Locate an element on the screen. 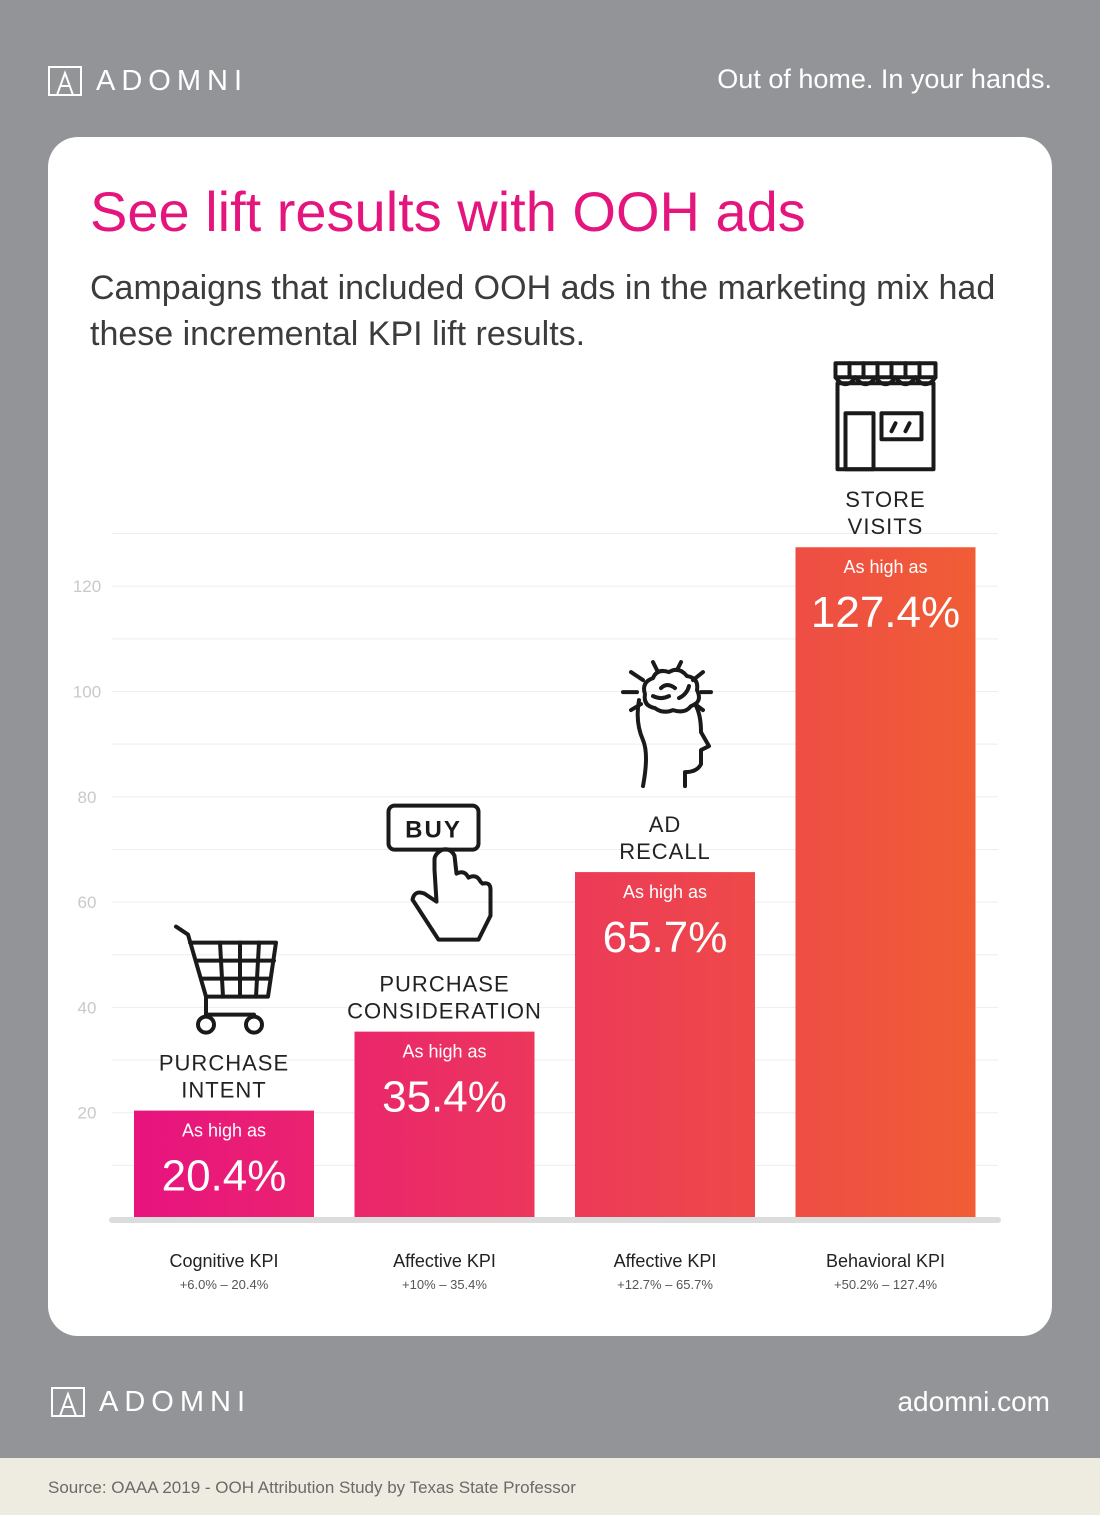 Image resolution: width=1100 pixels, height=1515 pixels. y-tick-label: 40 is located at coordinates (87, 1007).